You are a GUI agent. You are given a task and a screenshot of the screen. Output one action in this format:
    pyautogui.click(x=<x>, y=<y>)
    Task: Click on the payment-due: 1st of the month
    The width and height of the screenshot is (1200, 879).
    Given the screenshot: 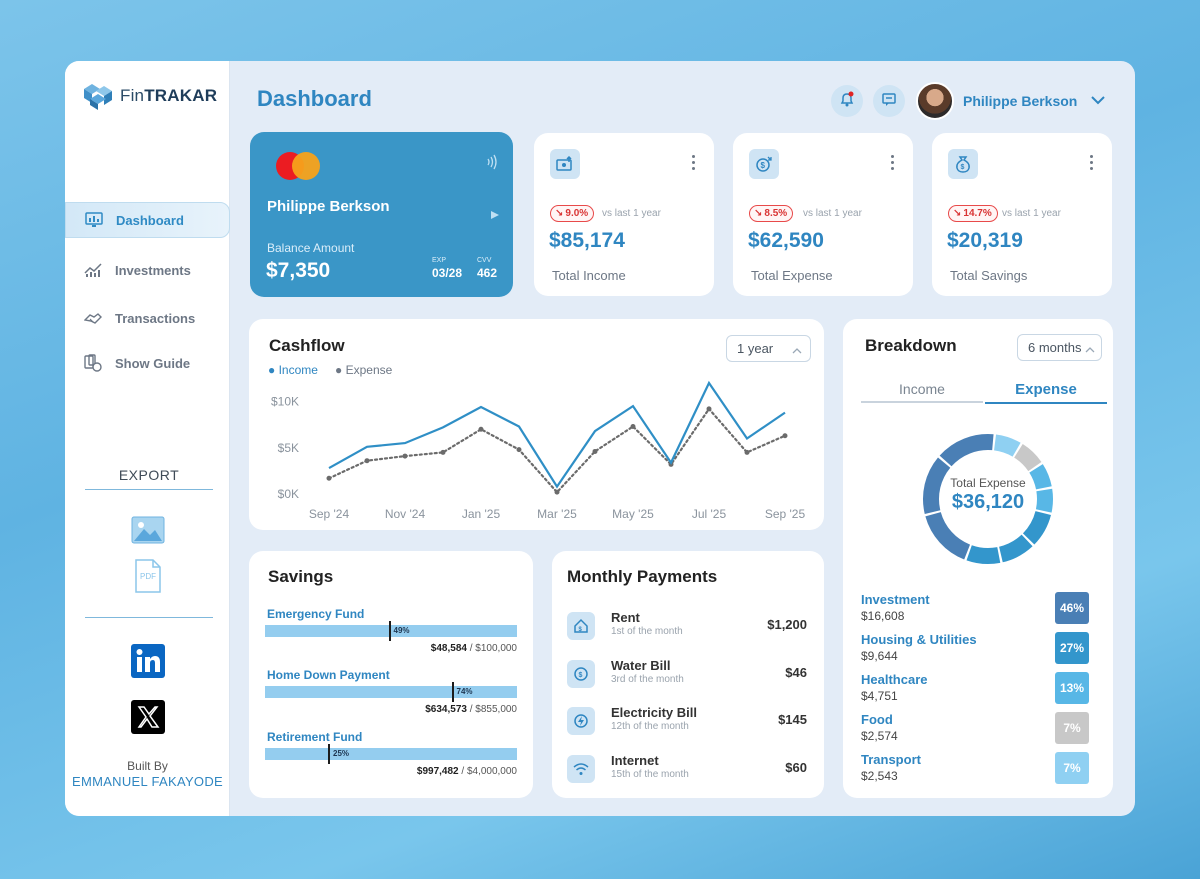 What is the action you would take?
    pyautogui.click(x=647, y=631)
    